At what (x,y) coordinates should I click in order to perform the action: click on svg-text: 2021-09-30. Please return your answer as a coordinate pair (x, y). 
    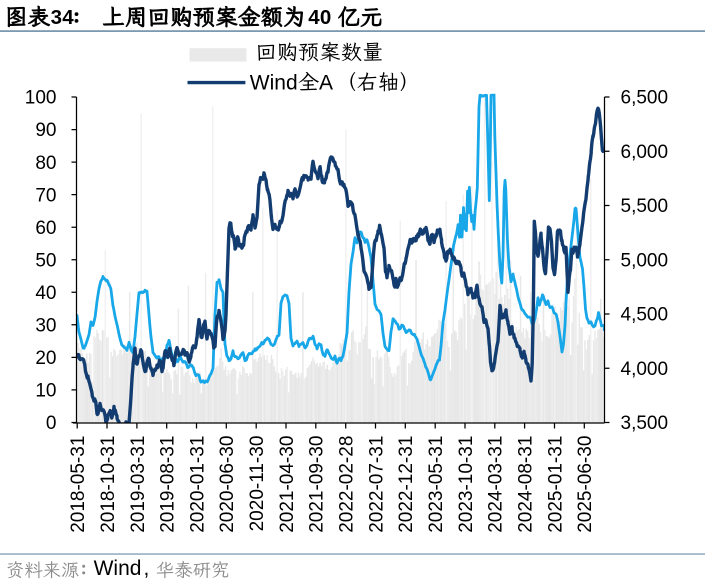
    Looking at the image, I should click on (317, 484).